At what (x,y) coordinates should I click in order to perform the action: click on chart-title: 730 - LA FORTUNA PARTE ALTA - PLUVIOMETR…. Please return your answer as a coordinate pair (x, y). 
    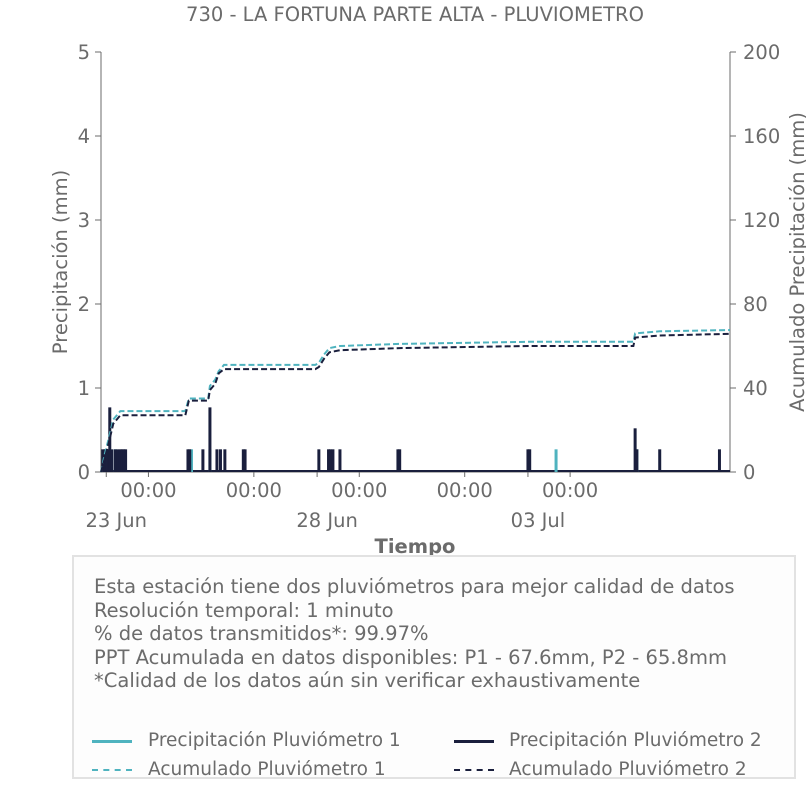
    Looking at the image, I should click on (415, 14).